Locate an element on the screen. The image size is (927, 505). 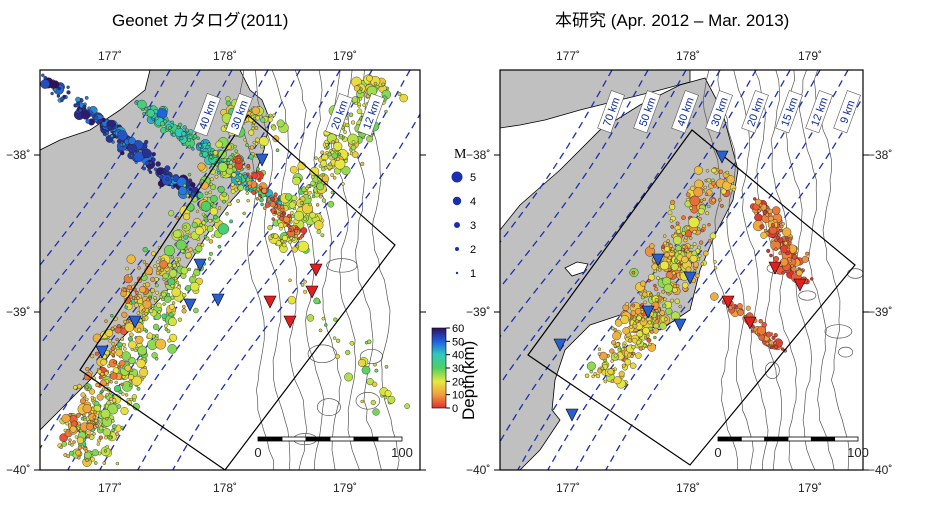
lat-tick-right: −38˚ is located at coordinates (880, 155).